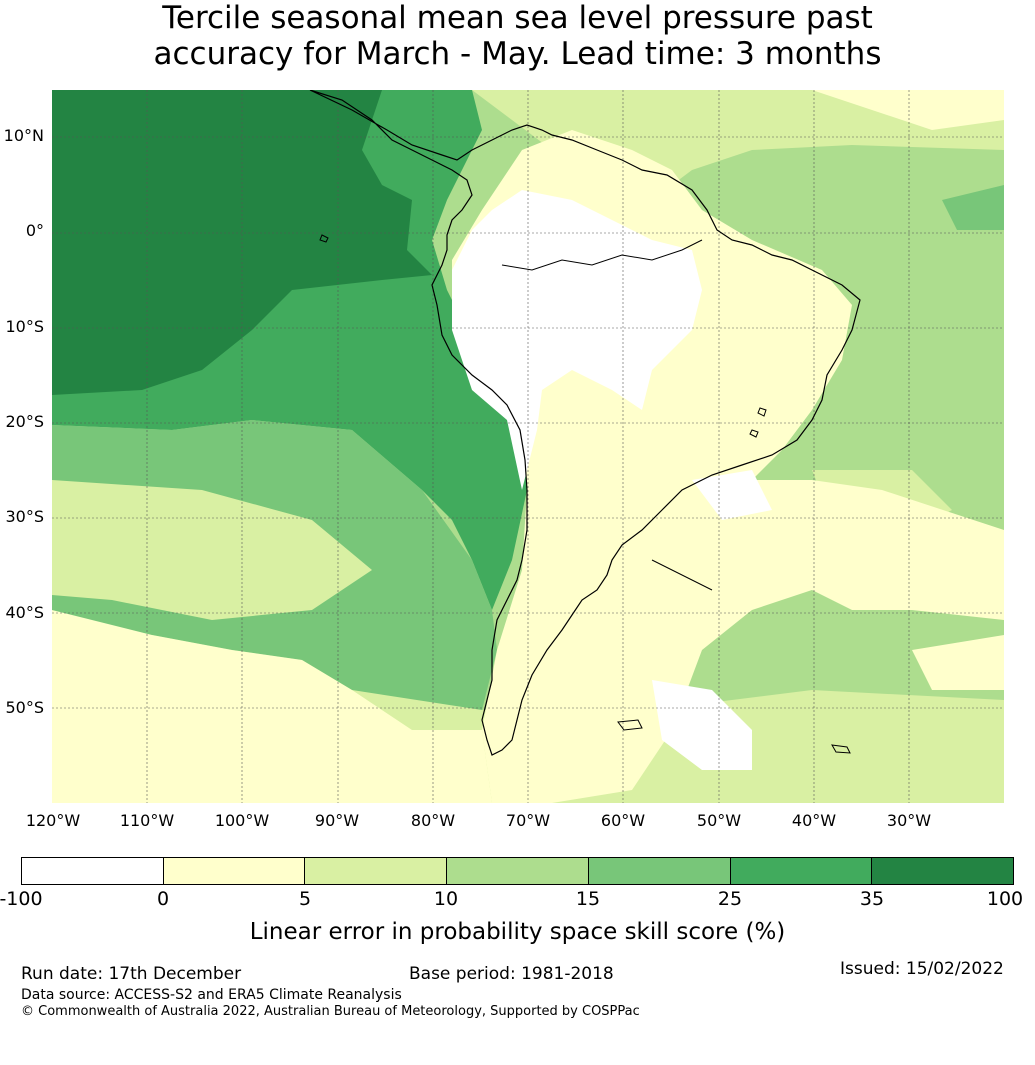 This screenshot has height=1065, width=1035. I want to click on colorbar-tick: 5, so click(305, 899).